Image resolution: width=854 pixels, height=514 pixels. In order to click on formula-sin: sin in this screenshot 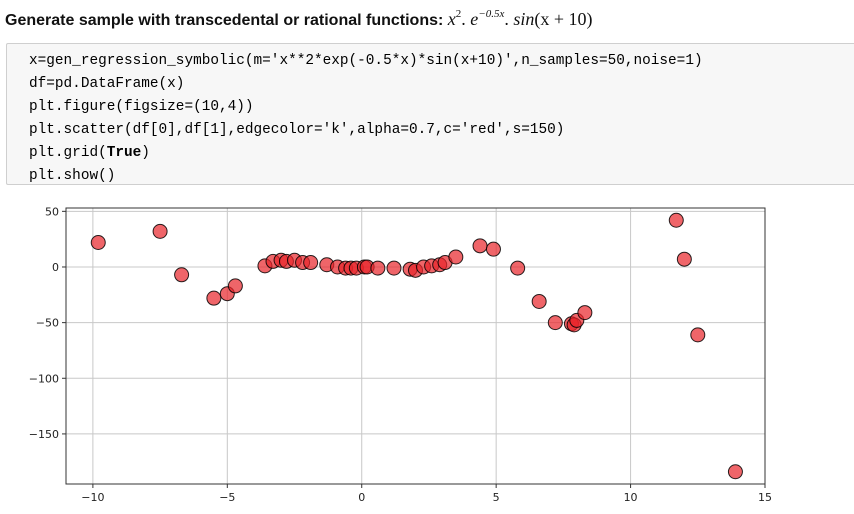, I will do `click(524, 19)`.